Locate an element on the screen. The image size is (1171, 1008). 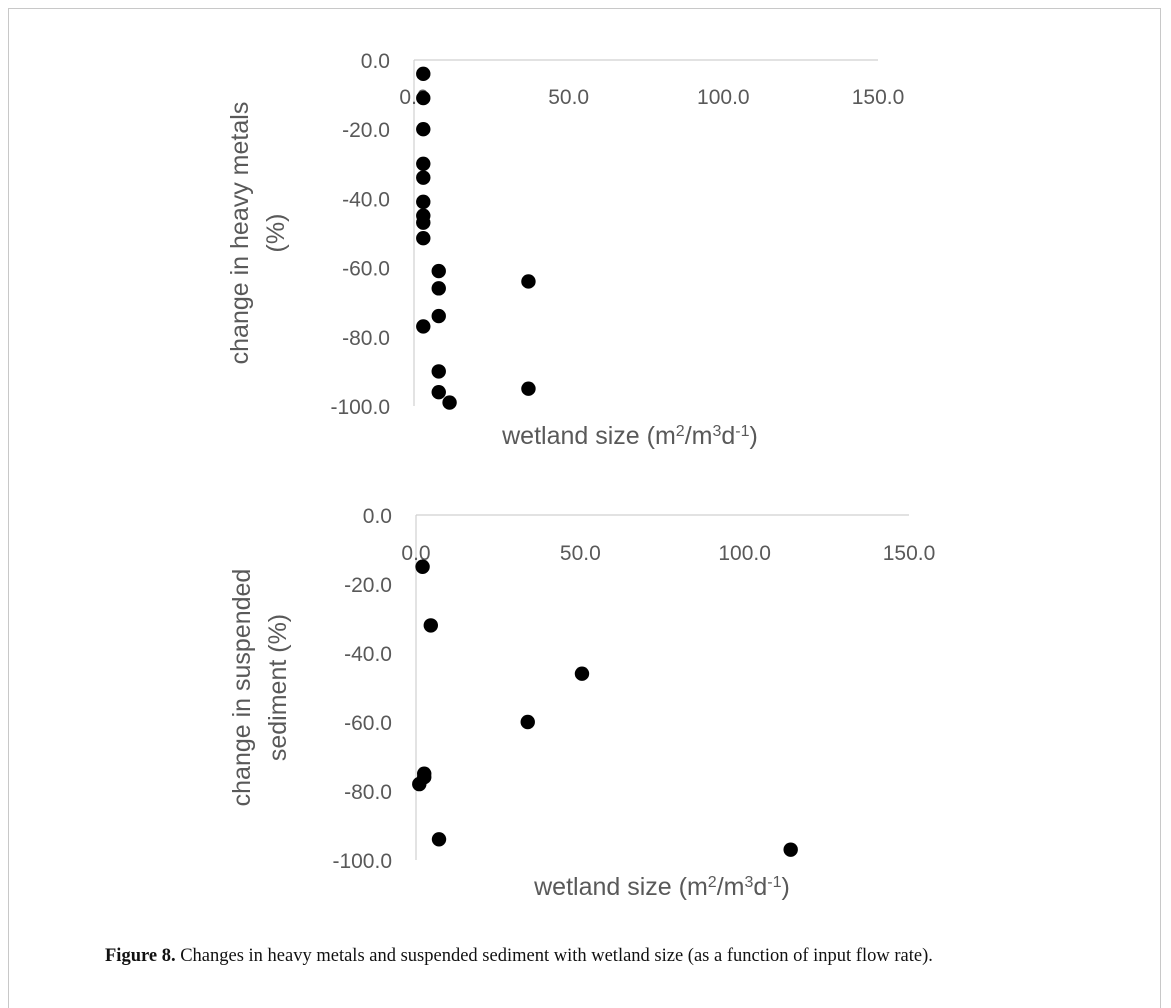
y-axis-title: change in suspended is located at coordinates (242, 688).